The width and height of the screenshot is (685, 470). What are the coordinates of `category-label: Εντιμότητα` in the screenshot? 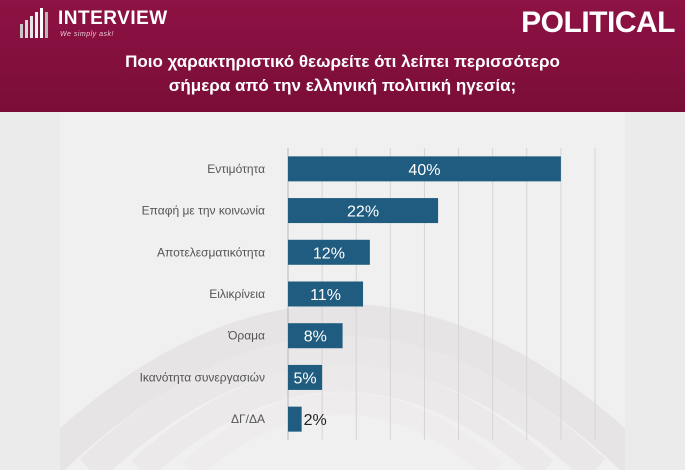 It's located at (236, 169).